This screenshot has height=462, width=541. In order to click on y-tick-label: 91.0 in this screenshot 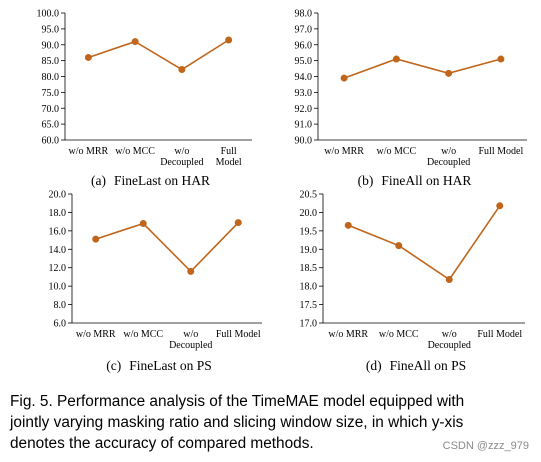, I will do `click(304, 125)`.